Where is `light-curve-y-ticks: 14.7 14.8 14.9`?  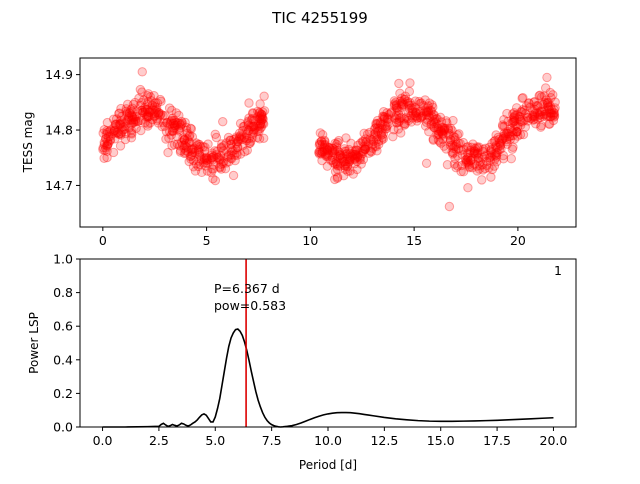
light-curve-y-ticks: 14.7 14.8 14.9 is located at coordinates (62, 130).